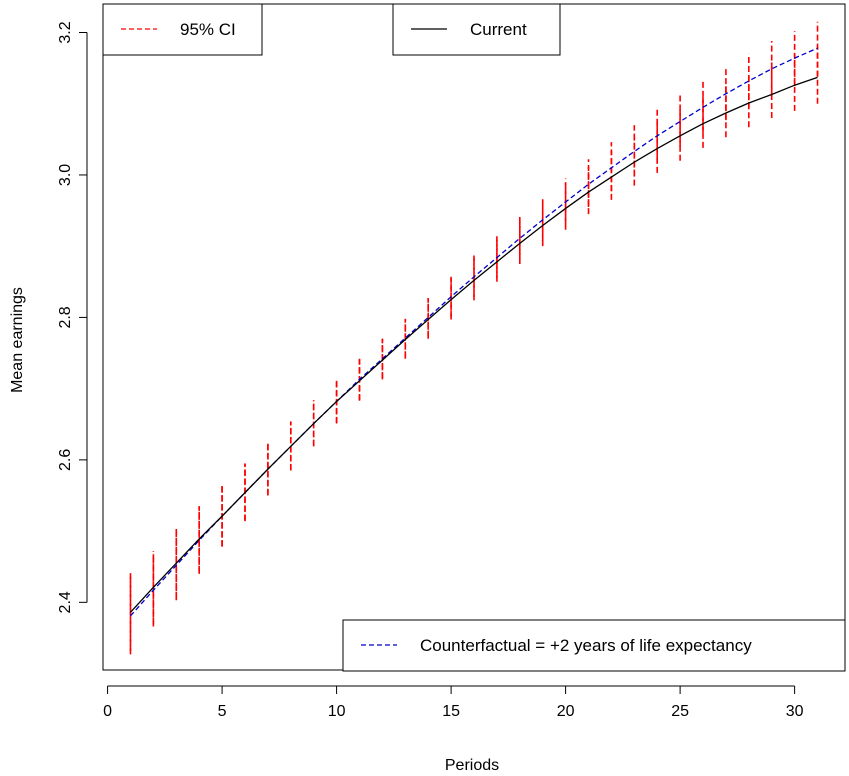 Image resolution: width=849 pixels, height=776 pixels. What do you see at coordinates (65, 32) in the screenshot?
I see `y-tick-label-4: 3.2` at bounding box center [65, 32].